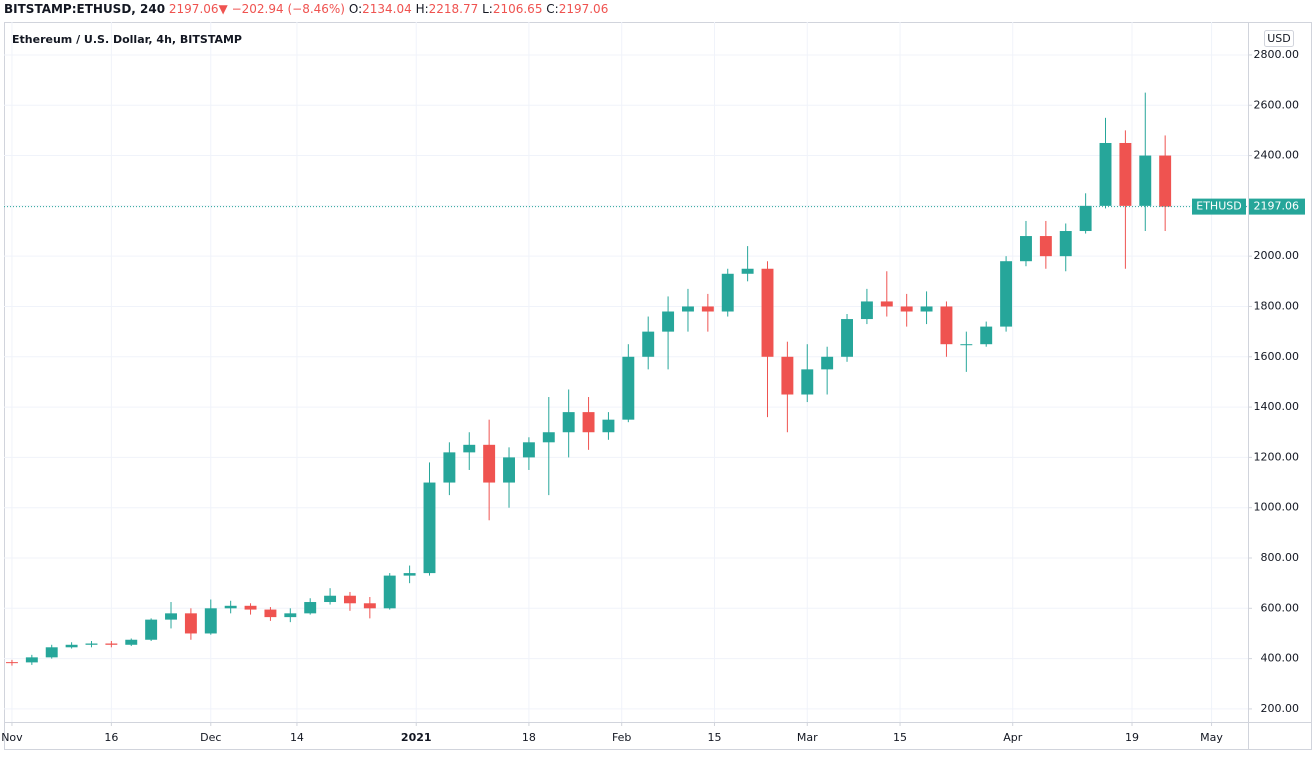 Image resolution: width=1316 pixels, height=760 pixels. What do you see at coordinates (529, 737) in the screenshot?
I see `x-tick-label: 18` at bounding box center [529, 737].